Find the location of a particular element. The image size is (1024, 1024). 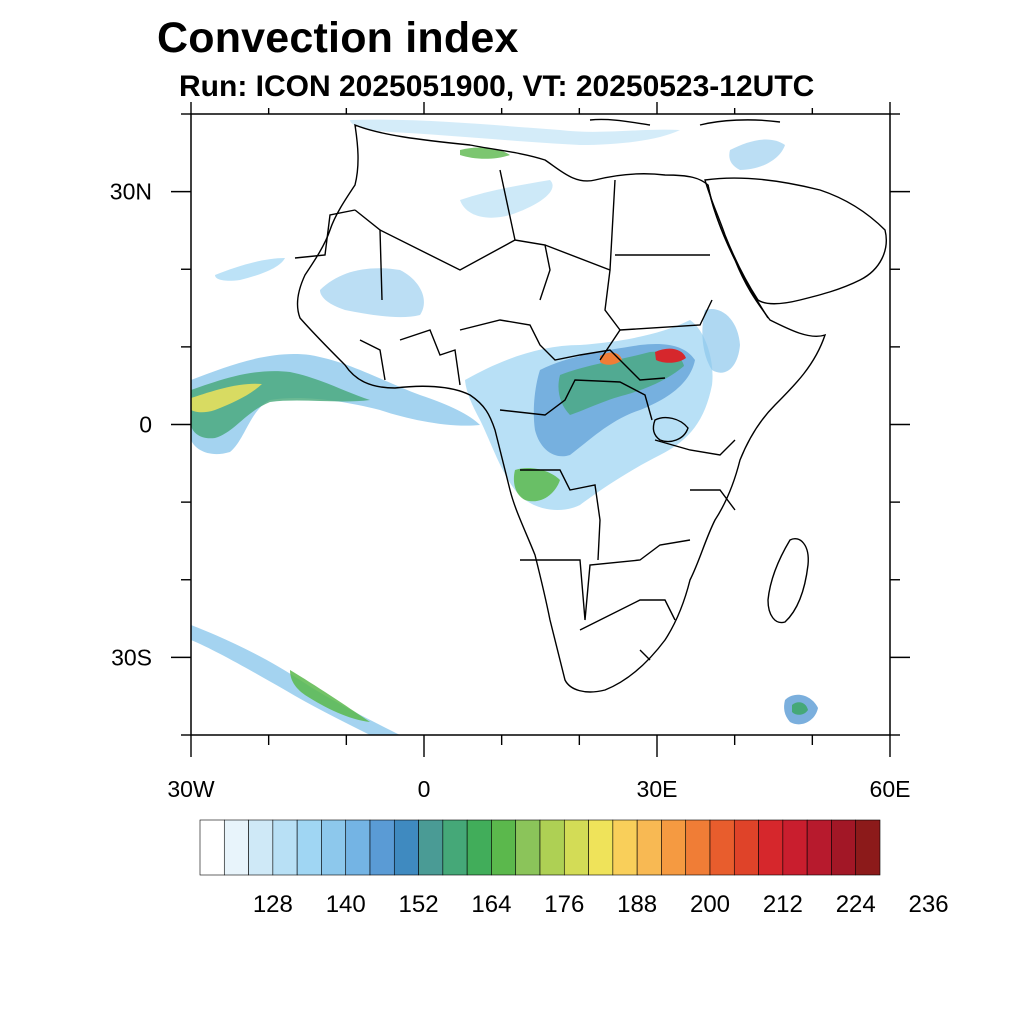

colorbar-tick-label: 236 is located at coordinates (929, 904).